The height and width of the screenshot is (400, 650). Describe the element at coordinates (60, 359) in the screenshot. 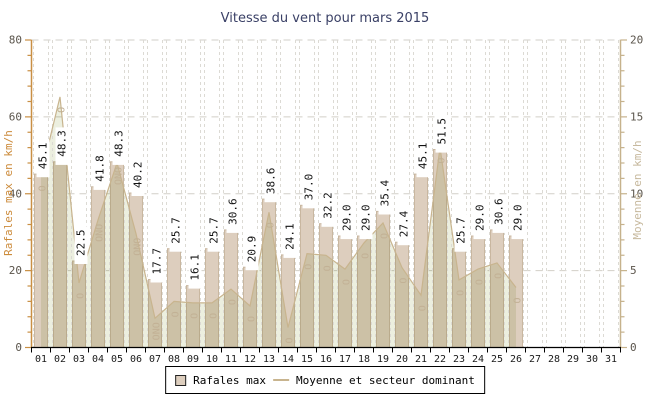

I see `x-tick-label: 02` at that location.